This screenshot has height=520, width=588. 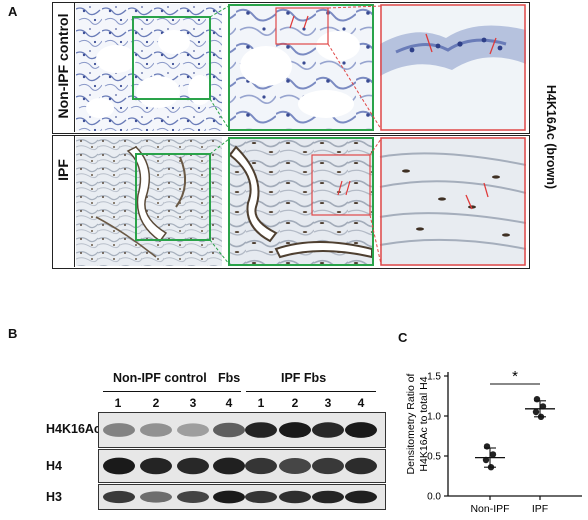 I want to click on x-tick-label: IPF, so click(x=540, y=509).